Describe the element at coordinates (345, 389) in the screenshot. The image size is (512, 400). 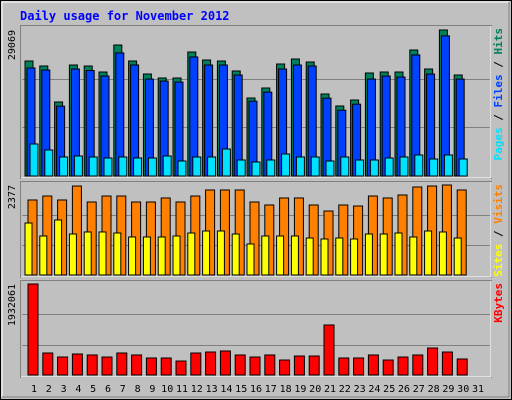
I see `x-tick-label: 22` at that location.